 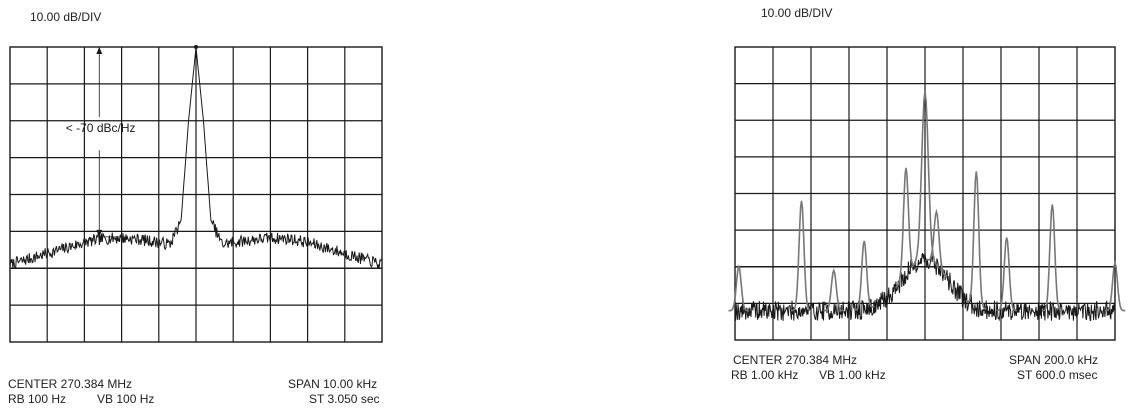 What do you see at coordinates (126, 399) in the screenshot?
I see `video-bandwidth: VB 100 Hz` at bounding box center [126, 399].